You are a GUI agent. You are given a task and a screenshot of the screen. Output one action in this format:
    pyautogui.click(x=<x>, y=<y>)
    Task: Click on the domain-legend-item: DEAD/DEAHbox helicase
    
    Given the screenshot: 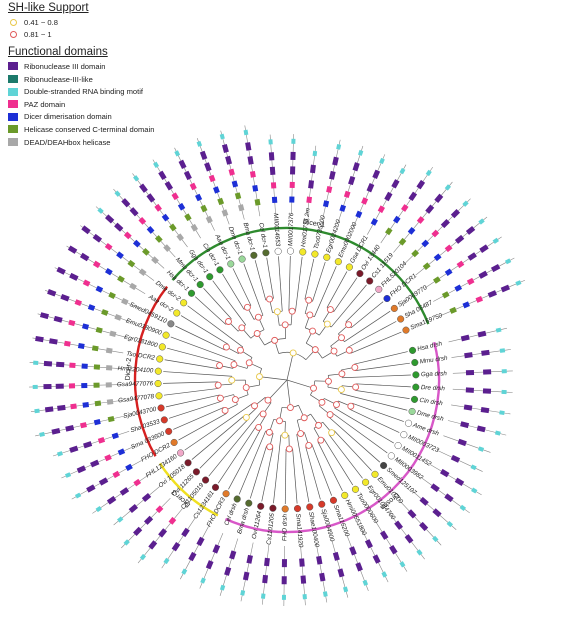 What is the action you would take?
    pyautogui.click(x=118, y=142)
    